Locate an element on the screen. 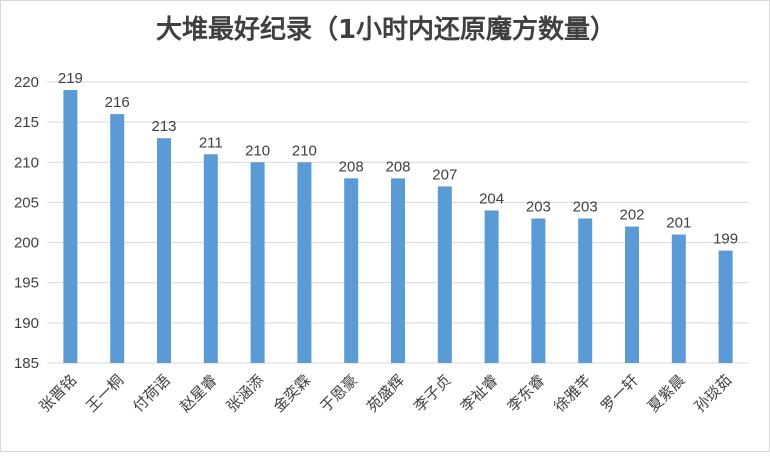  data-label: 204 is located at coordinates (491, 198).